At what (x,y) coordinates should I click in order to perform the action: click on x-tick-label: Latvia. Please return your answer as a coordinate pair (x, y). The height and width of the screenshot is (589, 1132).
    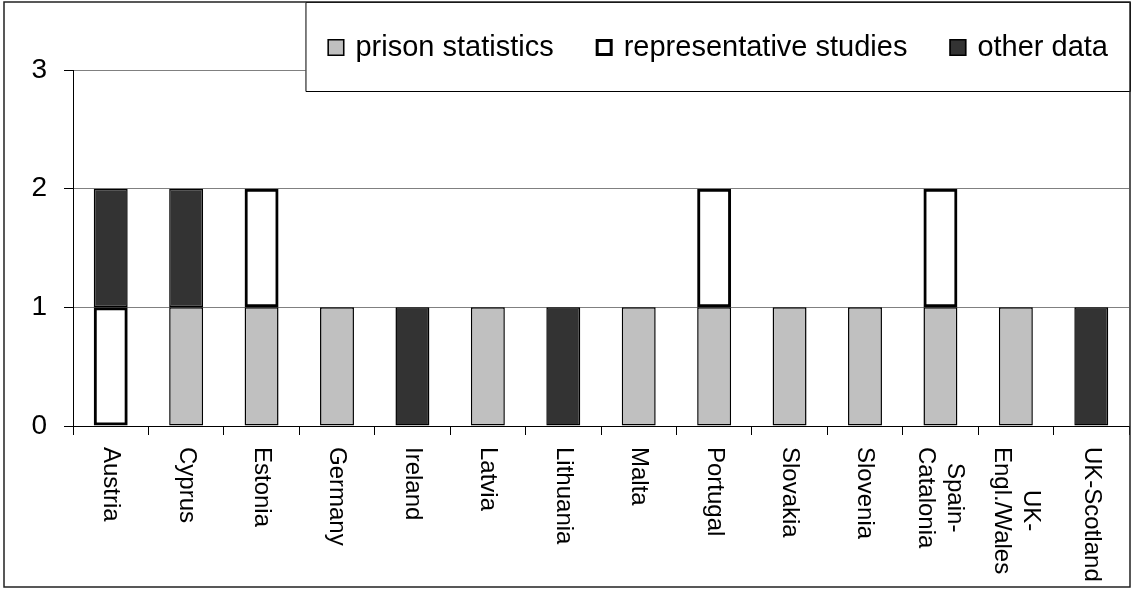
    Looking at the image, I should click on (490, 479).